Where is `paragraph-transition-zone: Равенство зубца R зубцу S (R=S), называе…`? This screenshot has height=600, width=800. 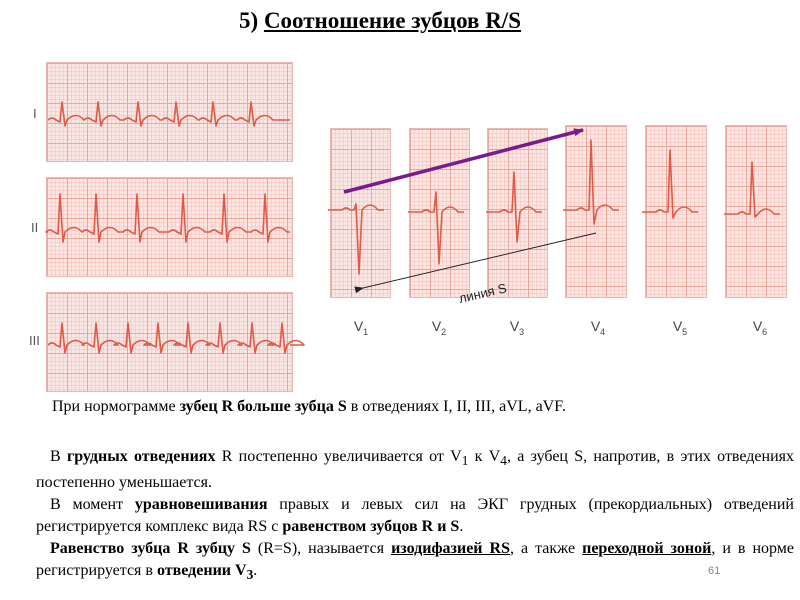 paragraph-transition-zone: Равенство зубца R зубцу S (R=S), называе… is located at coordinates (415, 561).